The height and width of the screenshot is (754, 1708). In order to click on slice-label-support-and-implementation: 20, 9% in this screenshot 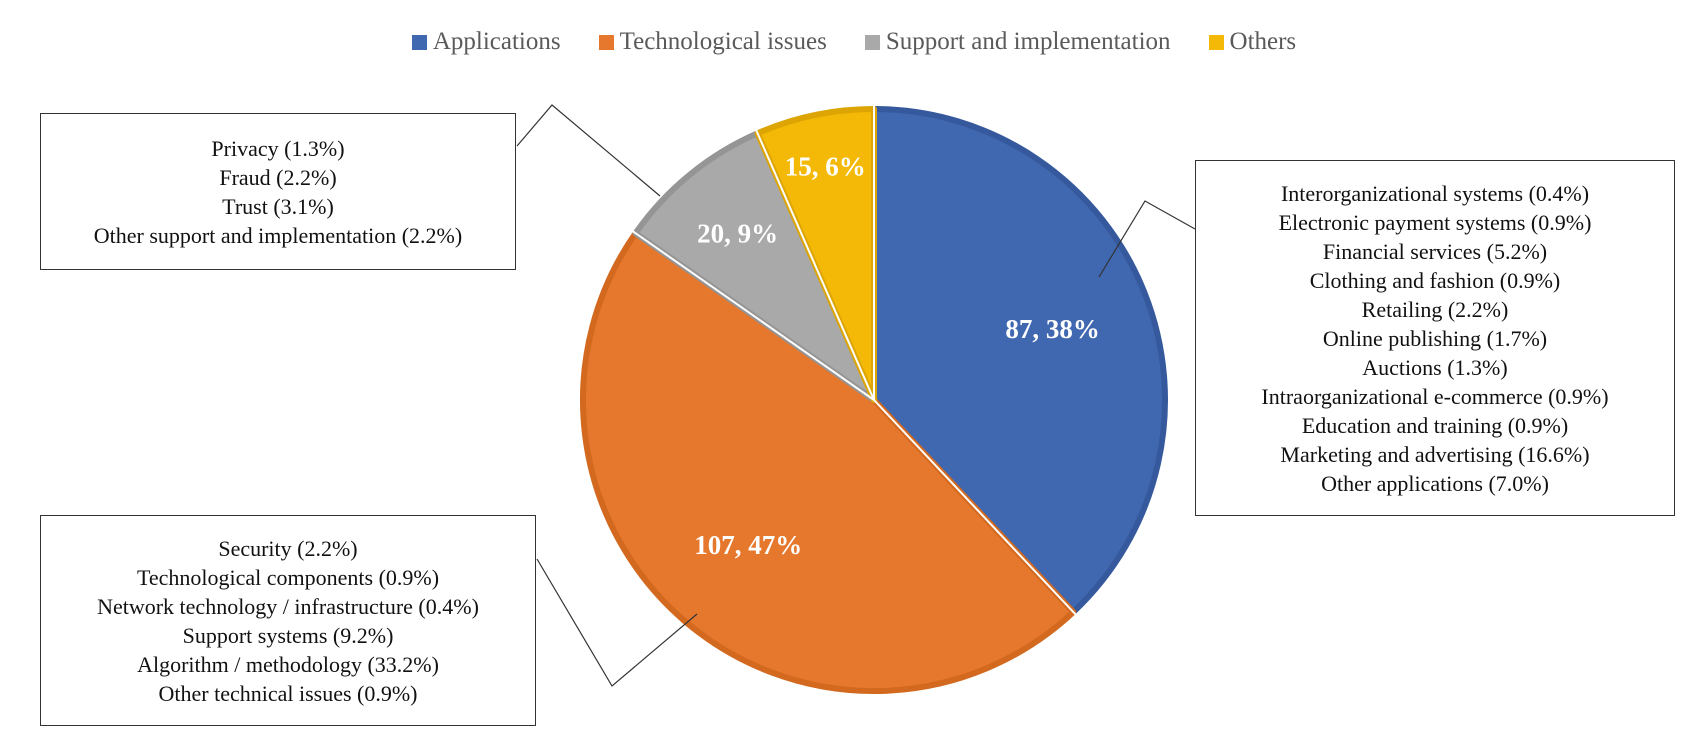, I will do `click(737, 233)`.